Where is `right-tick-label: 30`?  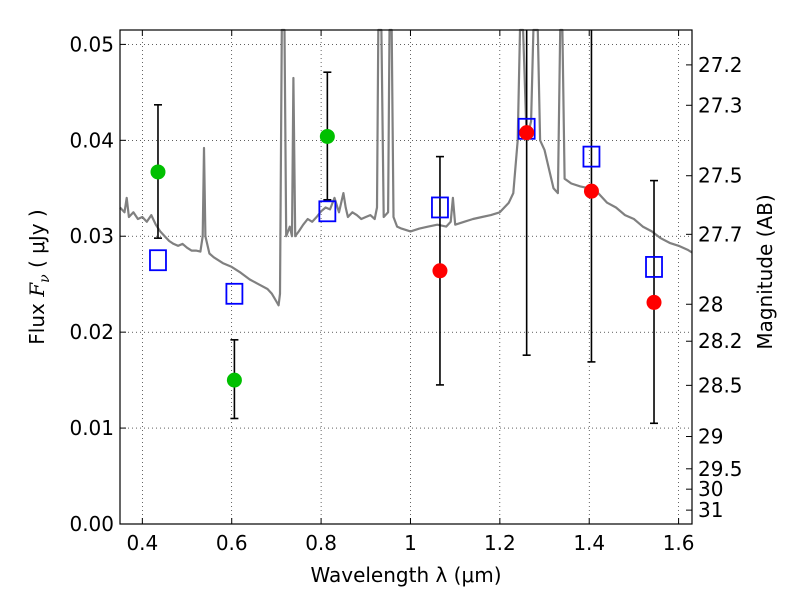 right-tick-label: 30 is located at coordinates (710, 489).